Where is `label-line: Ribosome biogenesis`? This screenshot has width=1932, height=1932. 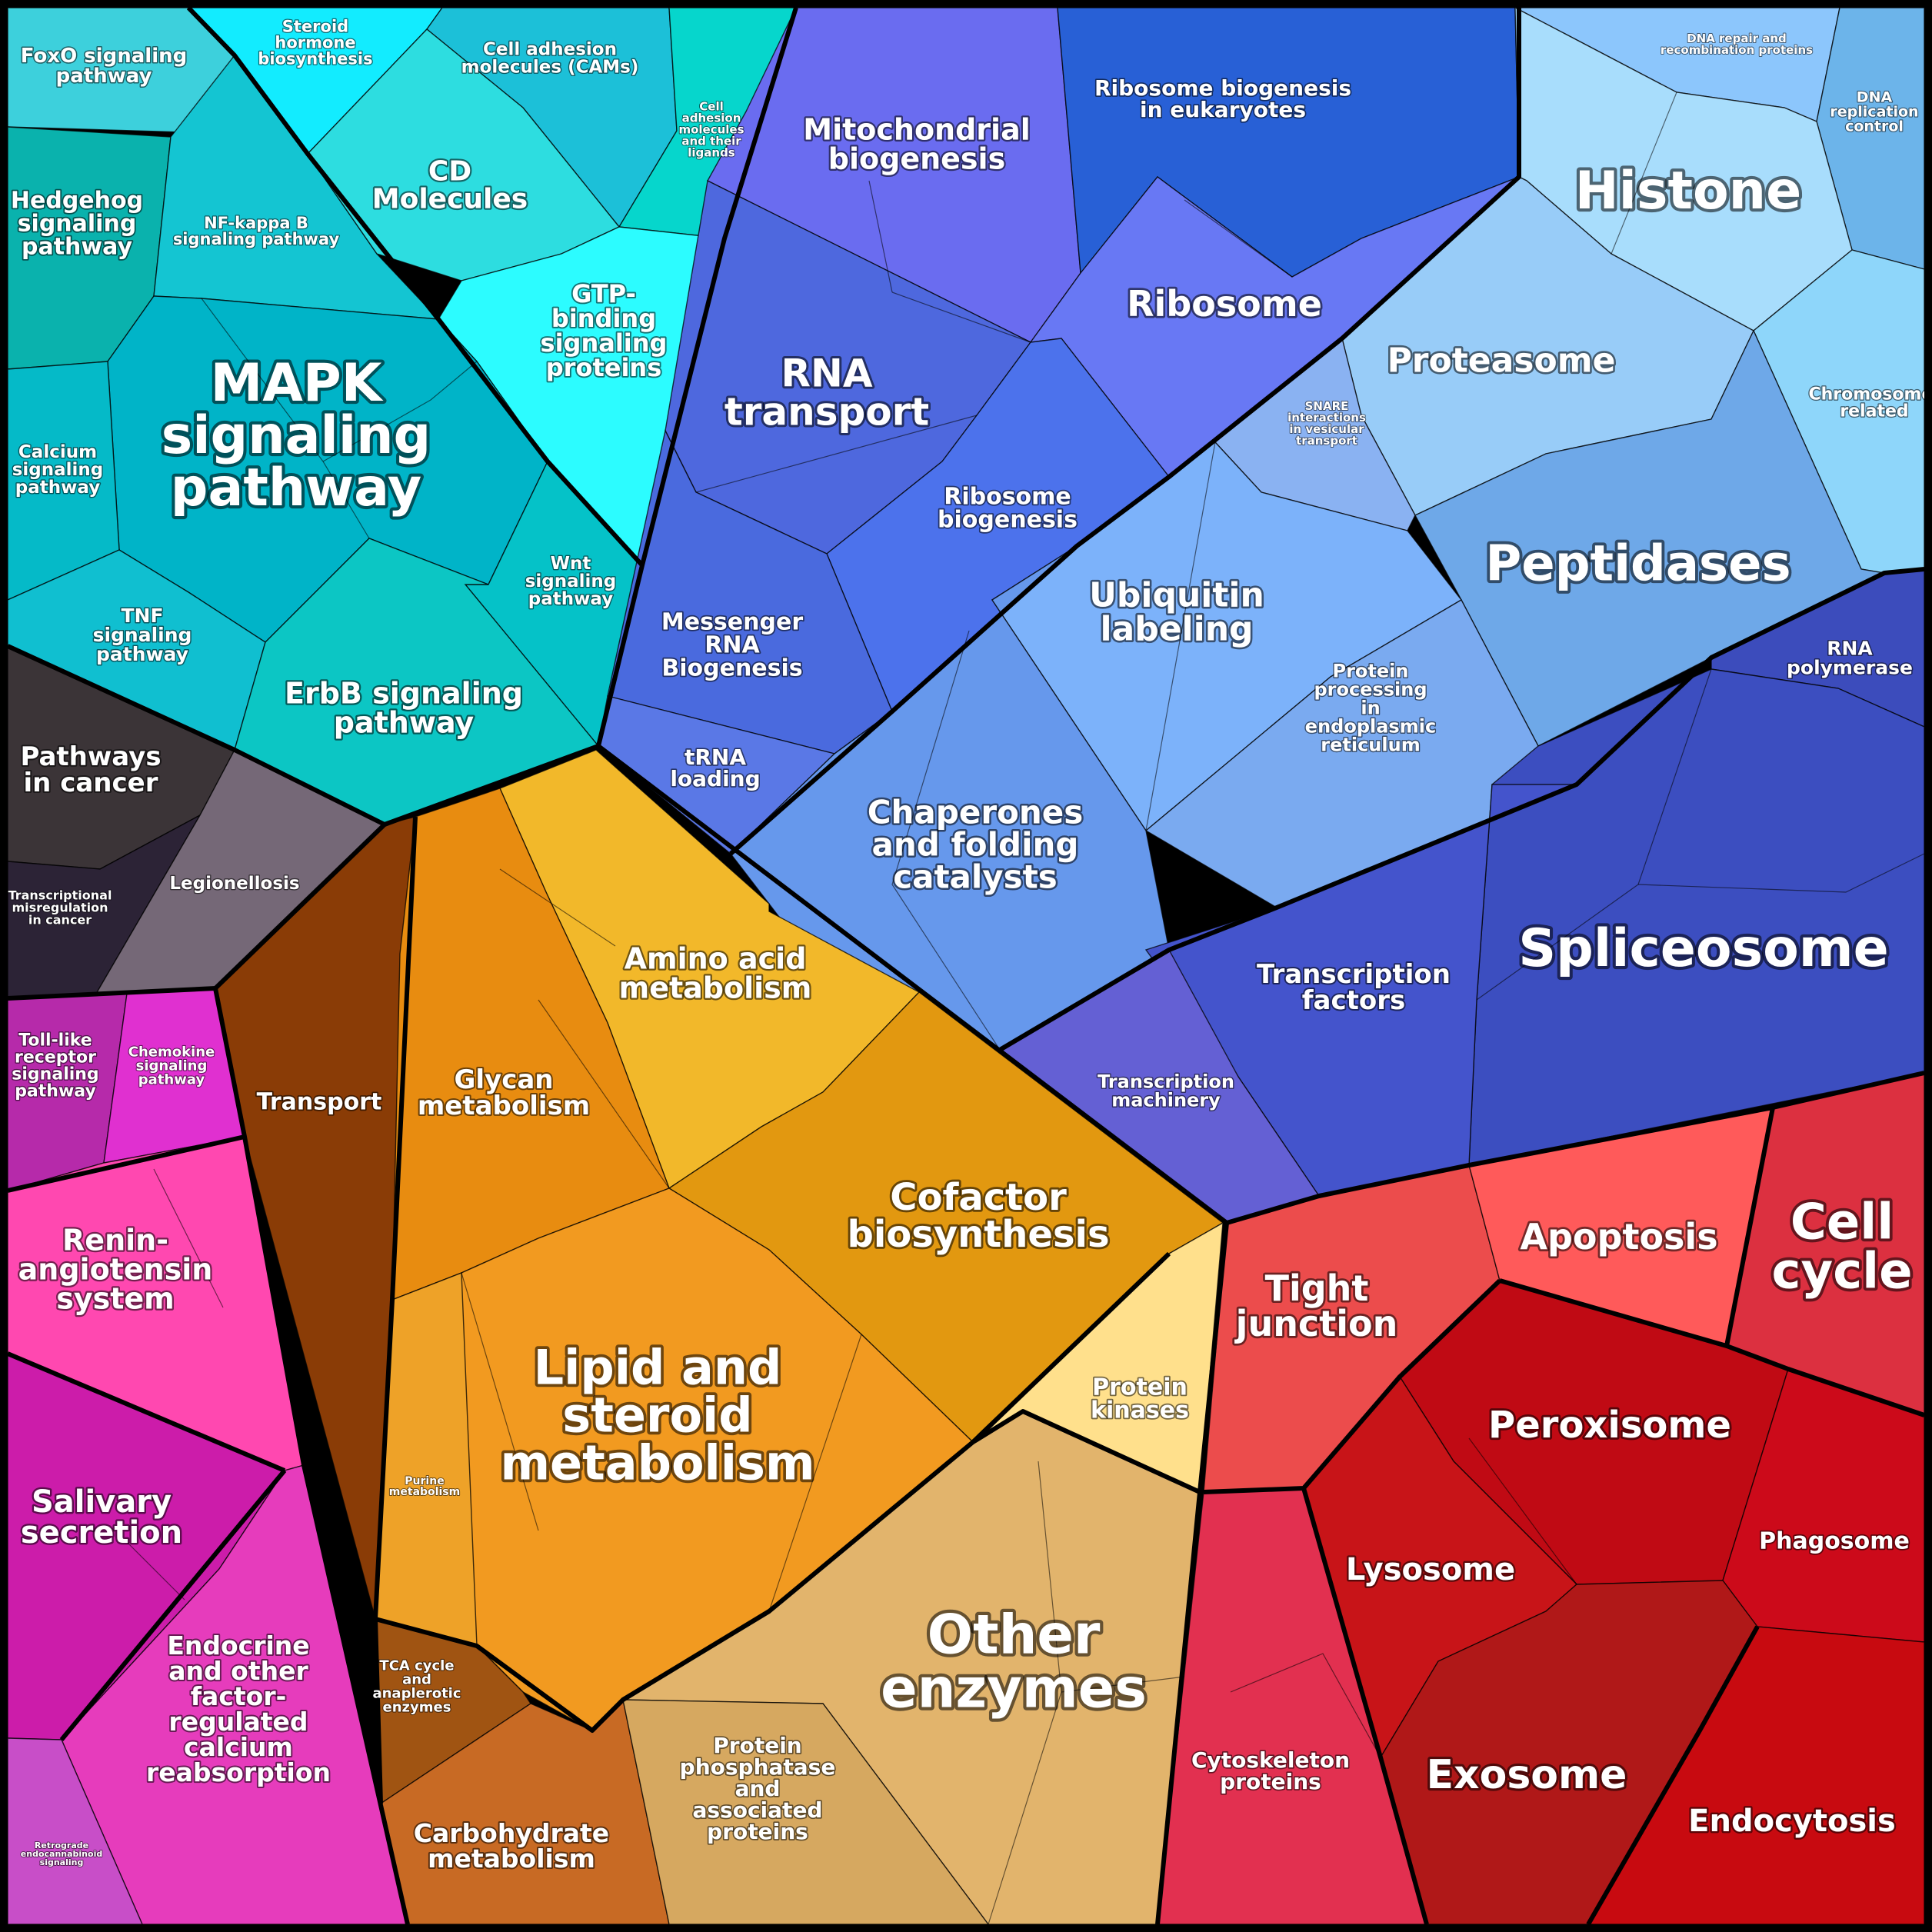 label-line: Ribosome biogenesis is located at coordinates (1222, 88).